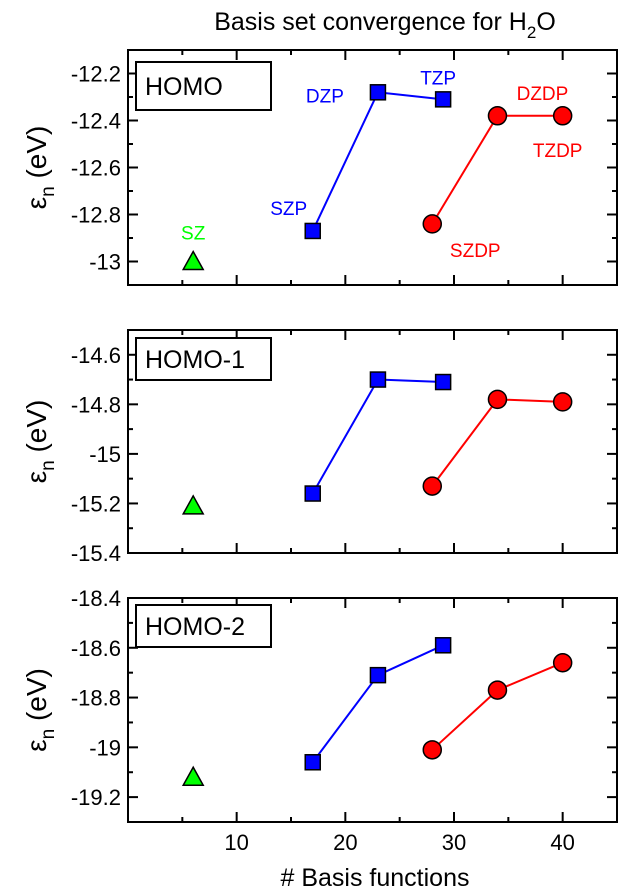  What do you see at coordinates (195, 627) in the screenshot?
I see `panel-label: HOMO-2` at bounding box center [195, 627].